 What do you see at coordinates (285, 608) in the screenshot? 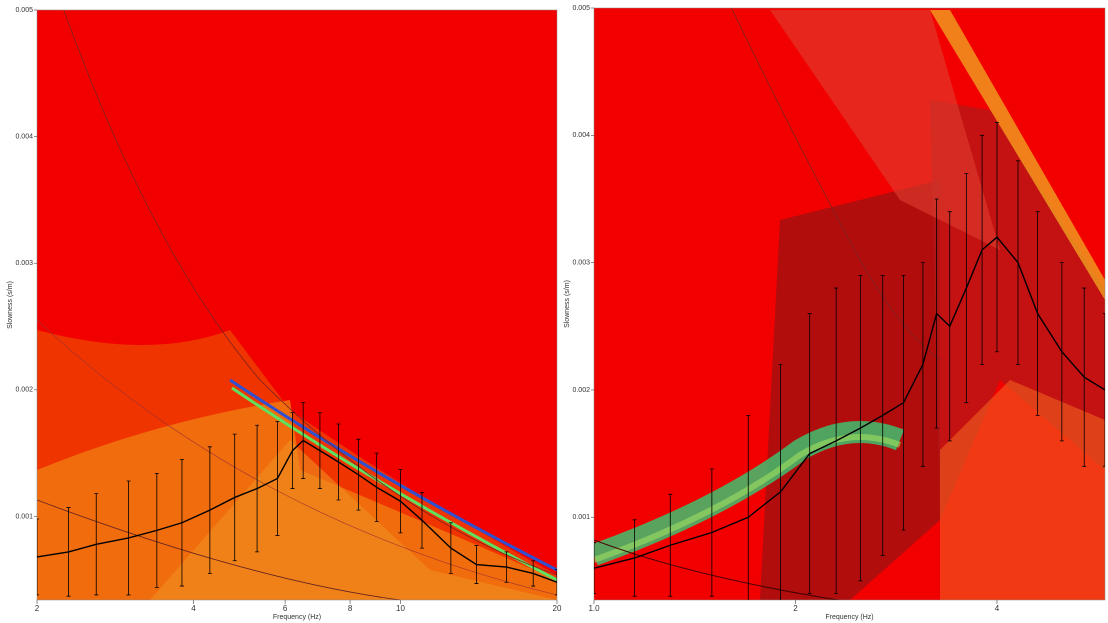
I see `x-tick-label: 6` at bounding box center [285, 608].